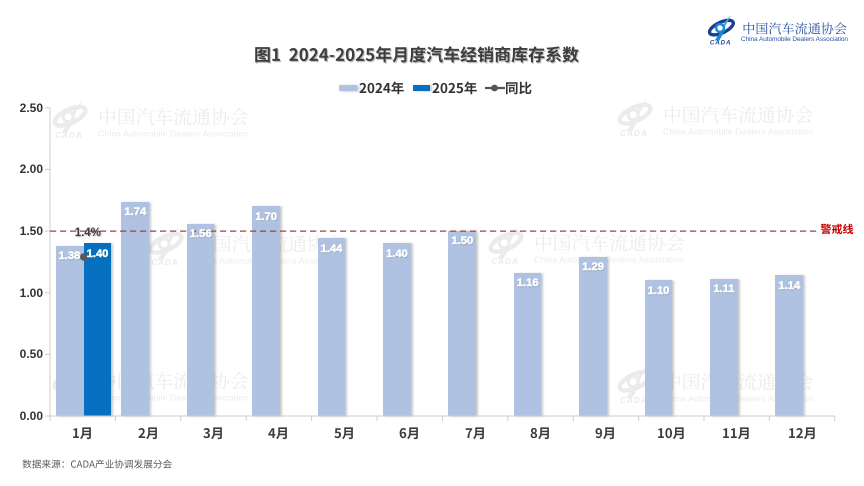 This screenshot has height=486, width=864. What do you see at coordinates (720, 42) in the screenshot?
I see `svg-text: CADA` at bounding box center [720, 42].